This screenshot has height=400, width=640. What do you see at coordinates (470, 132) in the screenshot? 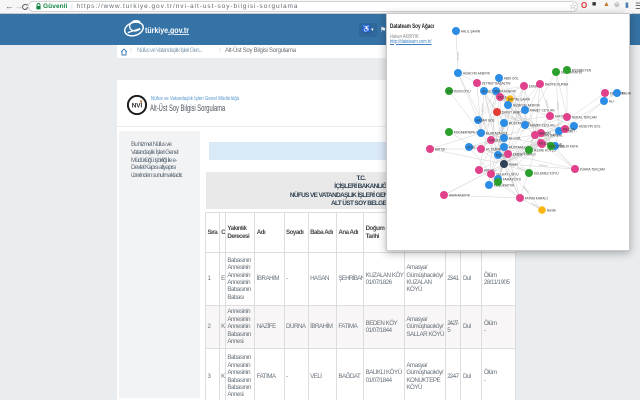
I see `svg-text: KOCAERTEPE KÖYÜ` at bounding box center [470, 132].